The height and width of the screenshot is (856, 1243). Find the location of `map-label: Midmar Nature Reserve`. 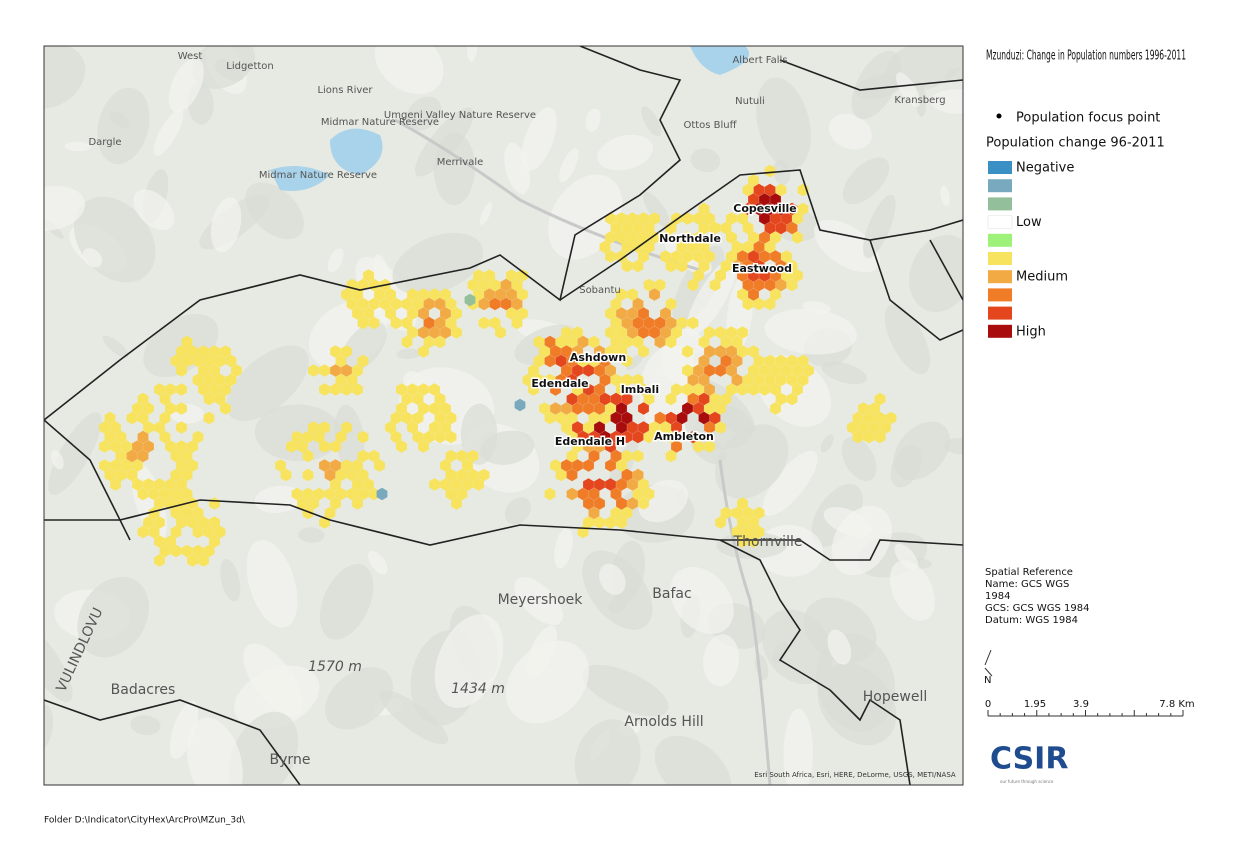

map-label: Midmar Nature Reserve is located at coordinates (318, 175).